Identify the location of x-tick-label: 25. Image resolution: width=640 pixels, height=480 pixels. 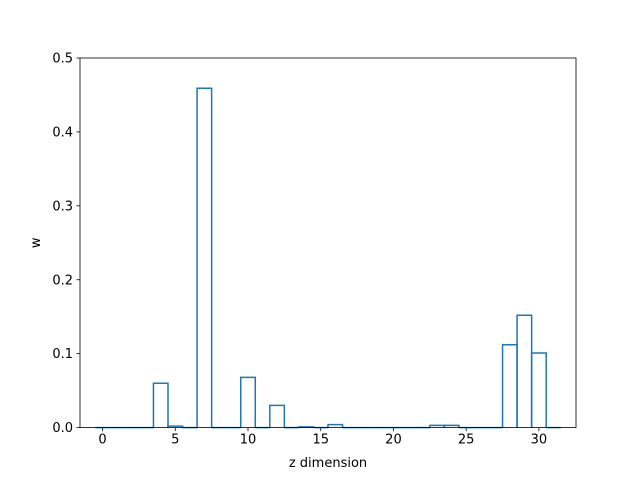
(466, 440).